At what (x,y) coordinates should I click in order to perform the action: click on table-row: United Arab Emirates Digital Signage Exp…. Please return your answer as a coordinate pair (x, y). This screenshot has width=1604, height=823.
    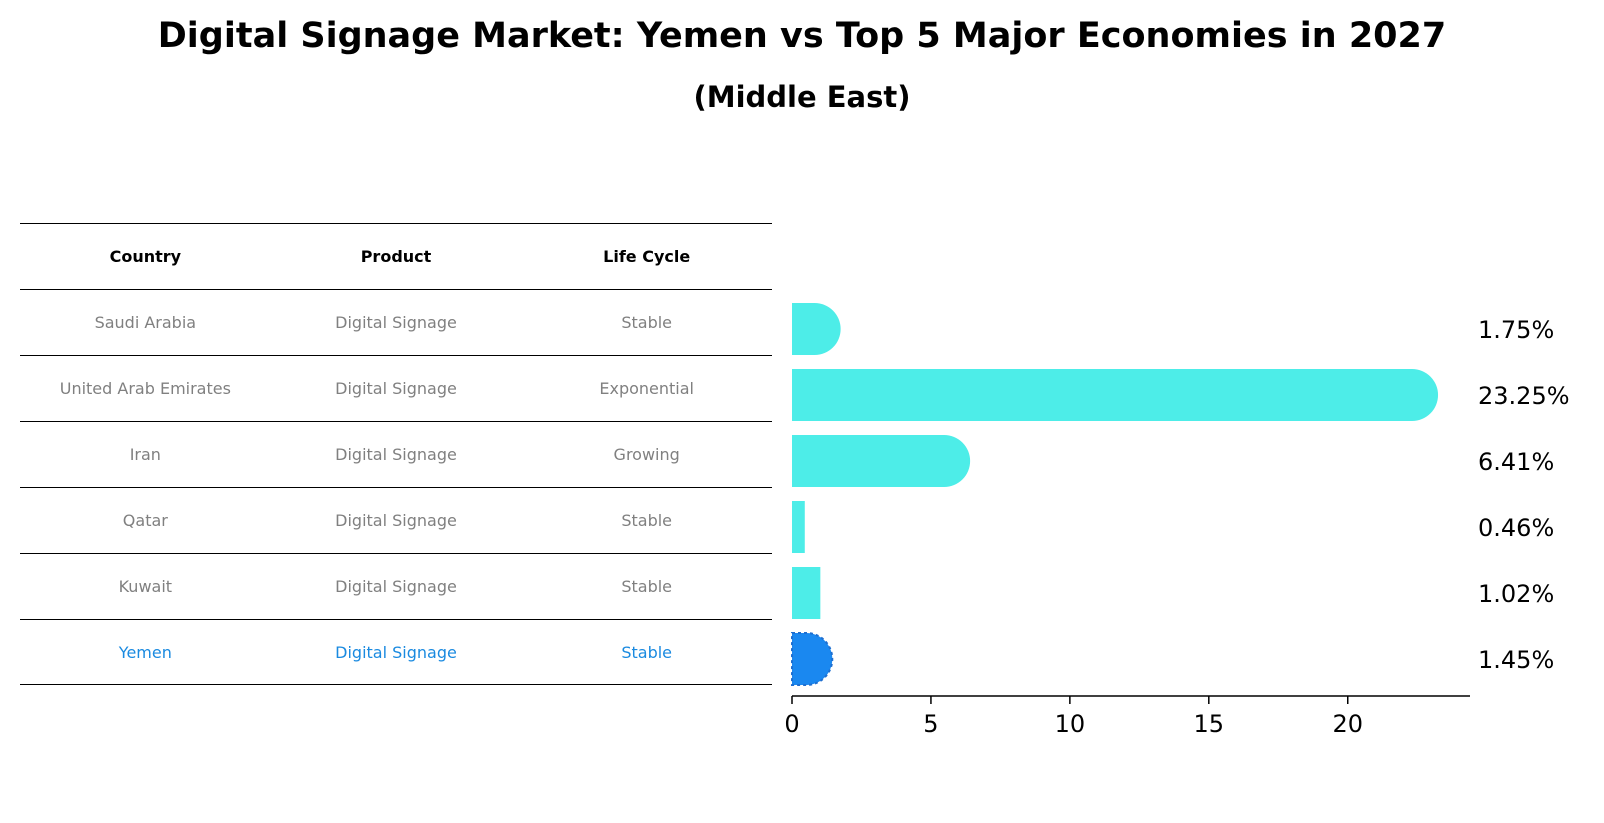
    Looking at the image, I should click on (396, 388).